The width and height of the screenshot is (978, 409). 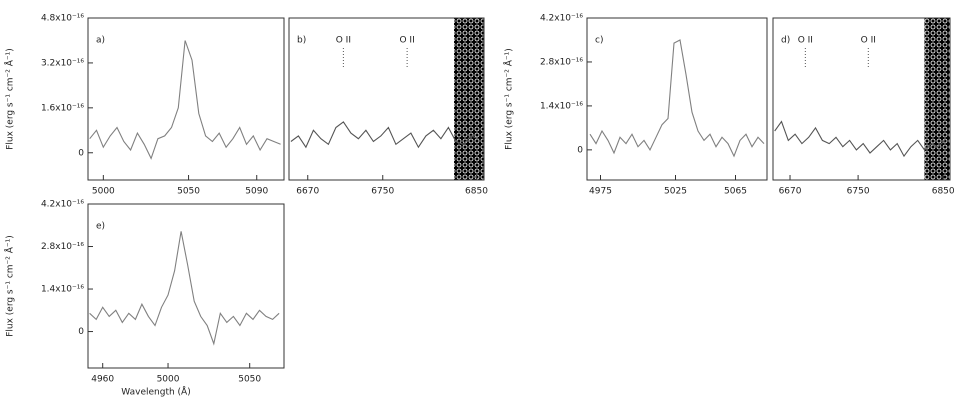 I want to click on x-tick-label: 5025, so click(x=675, y=192).